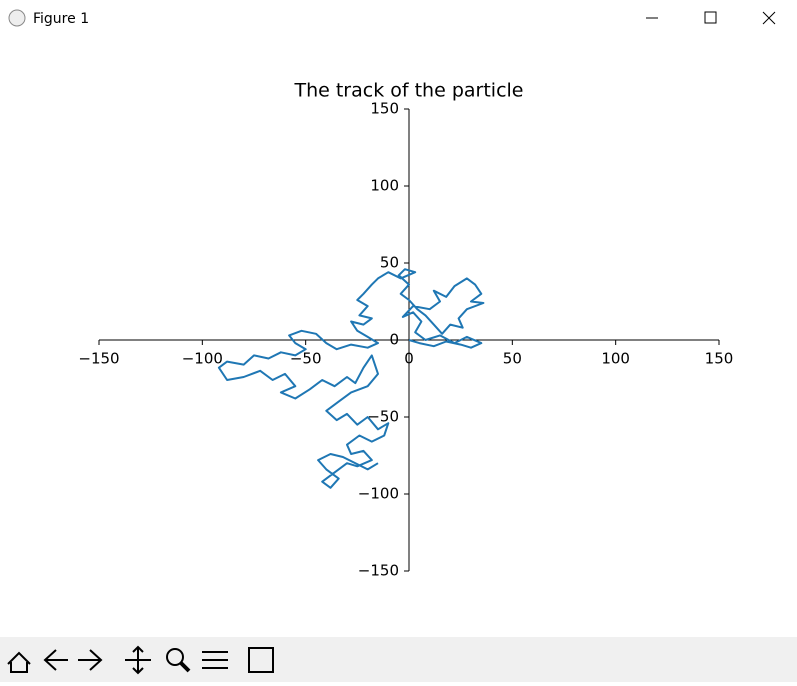 Image resolution: width=797 pixels, height=686 pixels. What do you see at coordinates (17, 18) in the screenshot?
I see `app-icon` at bounding box center [17, 18].